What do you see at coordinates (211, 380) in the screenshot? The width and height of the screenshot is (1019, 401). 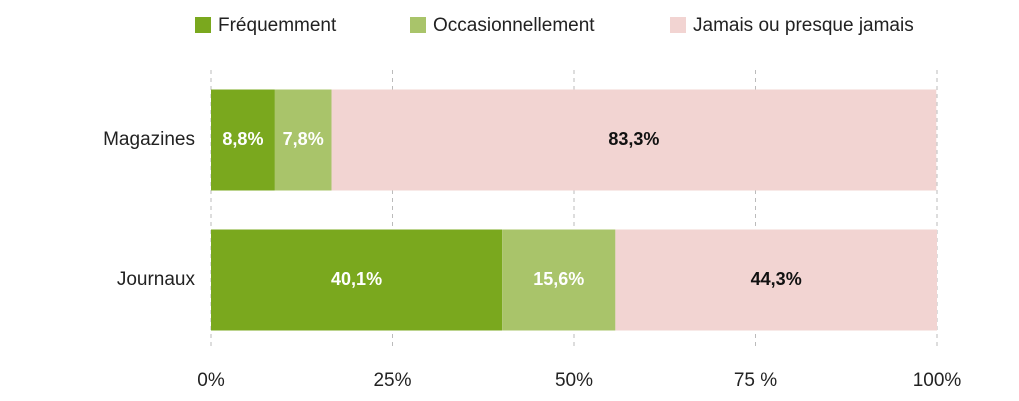 I see `x-tick-label: 0%` at bounding box center [211, 380].